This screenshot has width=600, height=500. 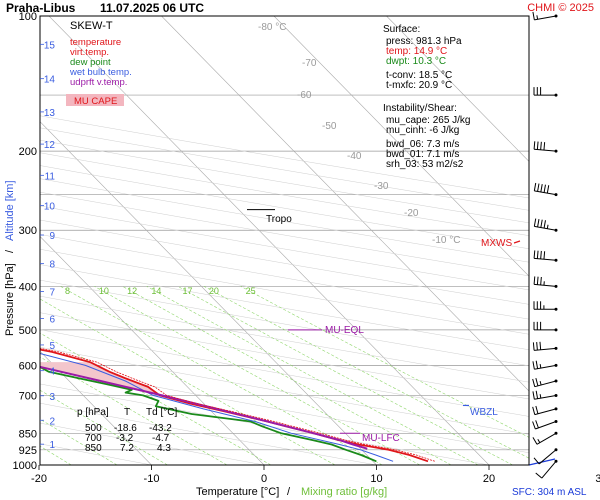 What do you see at coordinates (127, 448) in the screenshot?
I see `table-row-t: 7.2` at bounding box center [127, 448].